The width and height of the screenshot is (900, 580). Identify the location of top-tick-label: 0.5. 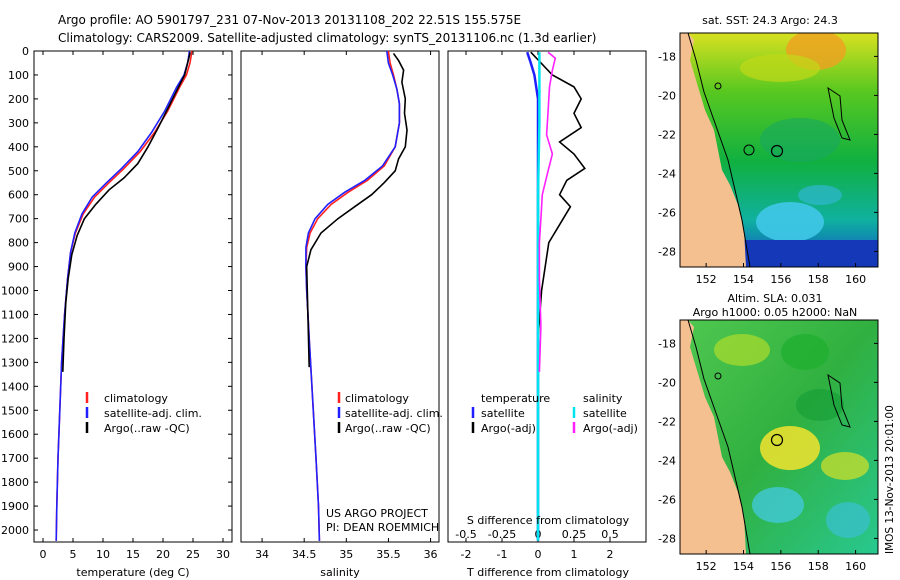
(610, 534).